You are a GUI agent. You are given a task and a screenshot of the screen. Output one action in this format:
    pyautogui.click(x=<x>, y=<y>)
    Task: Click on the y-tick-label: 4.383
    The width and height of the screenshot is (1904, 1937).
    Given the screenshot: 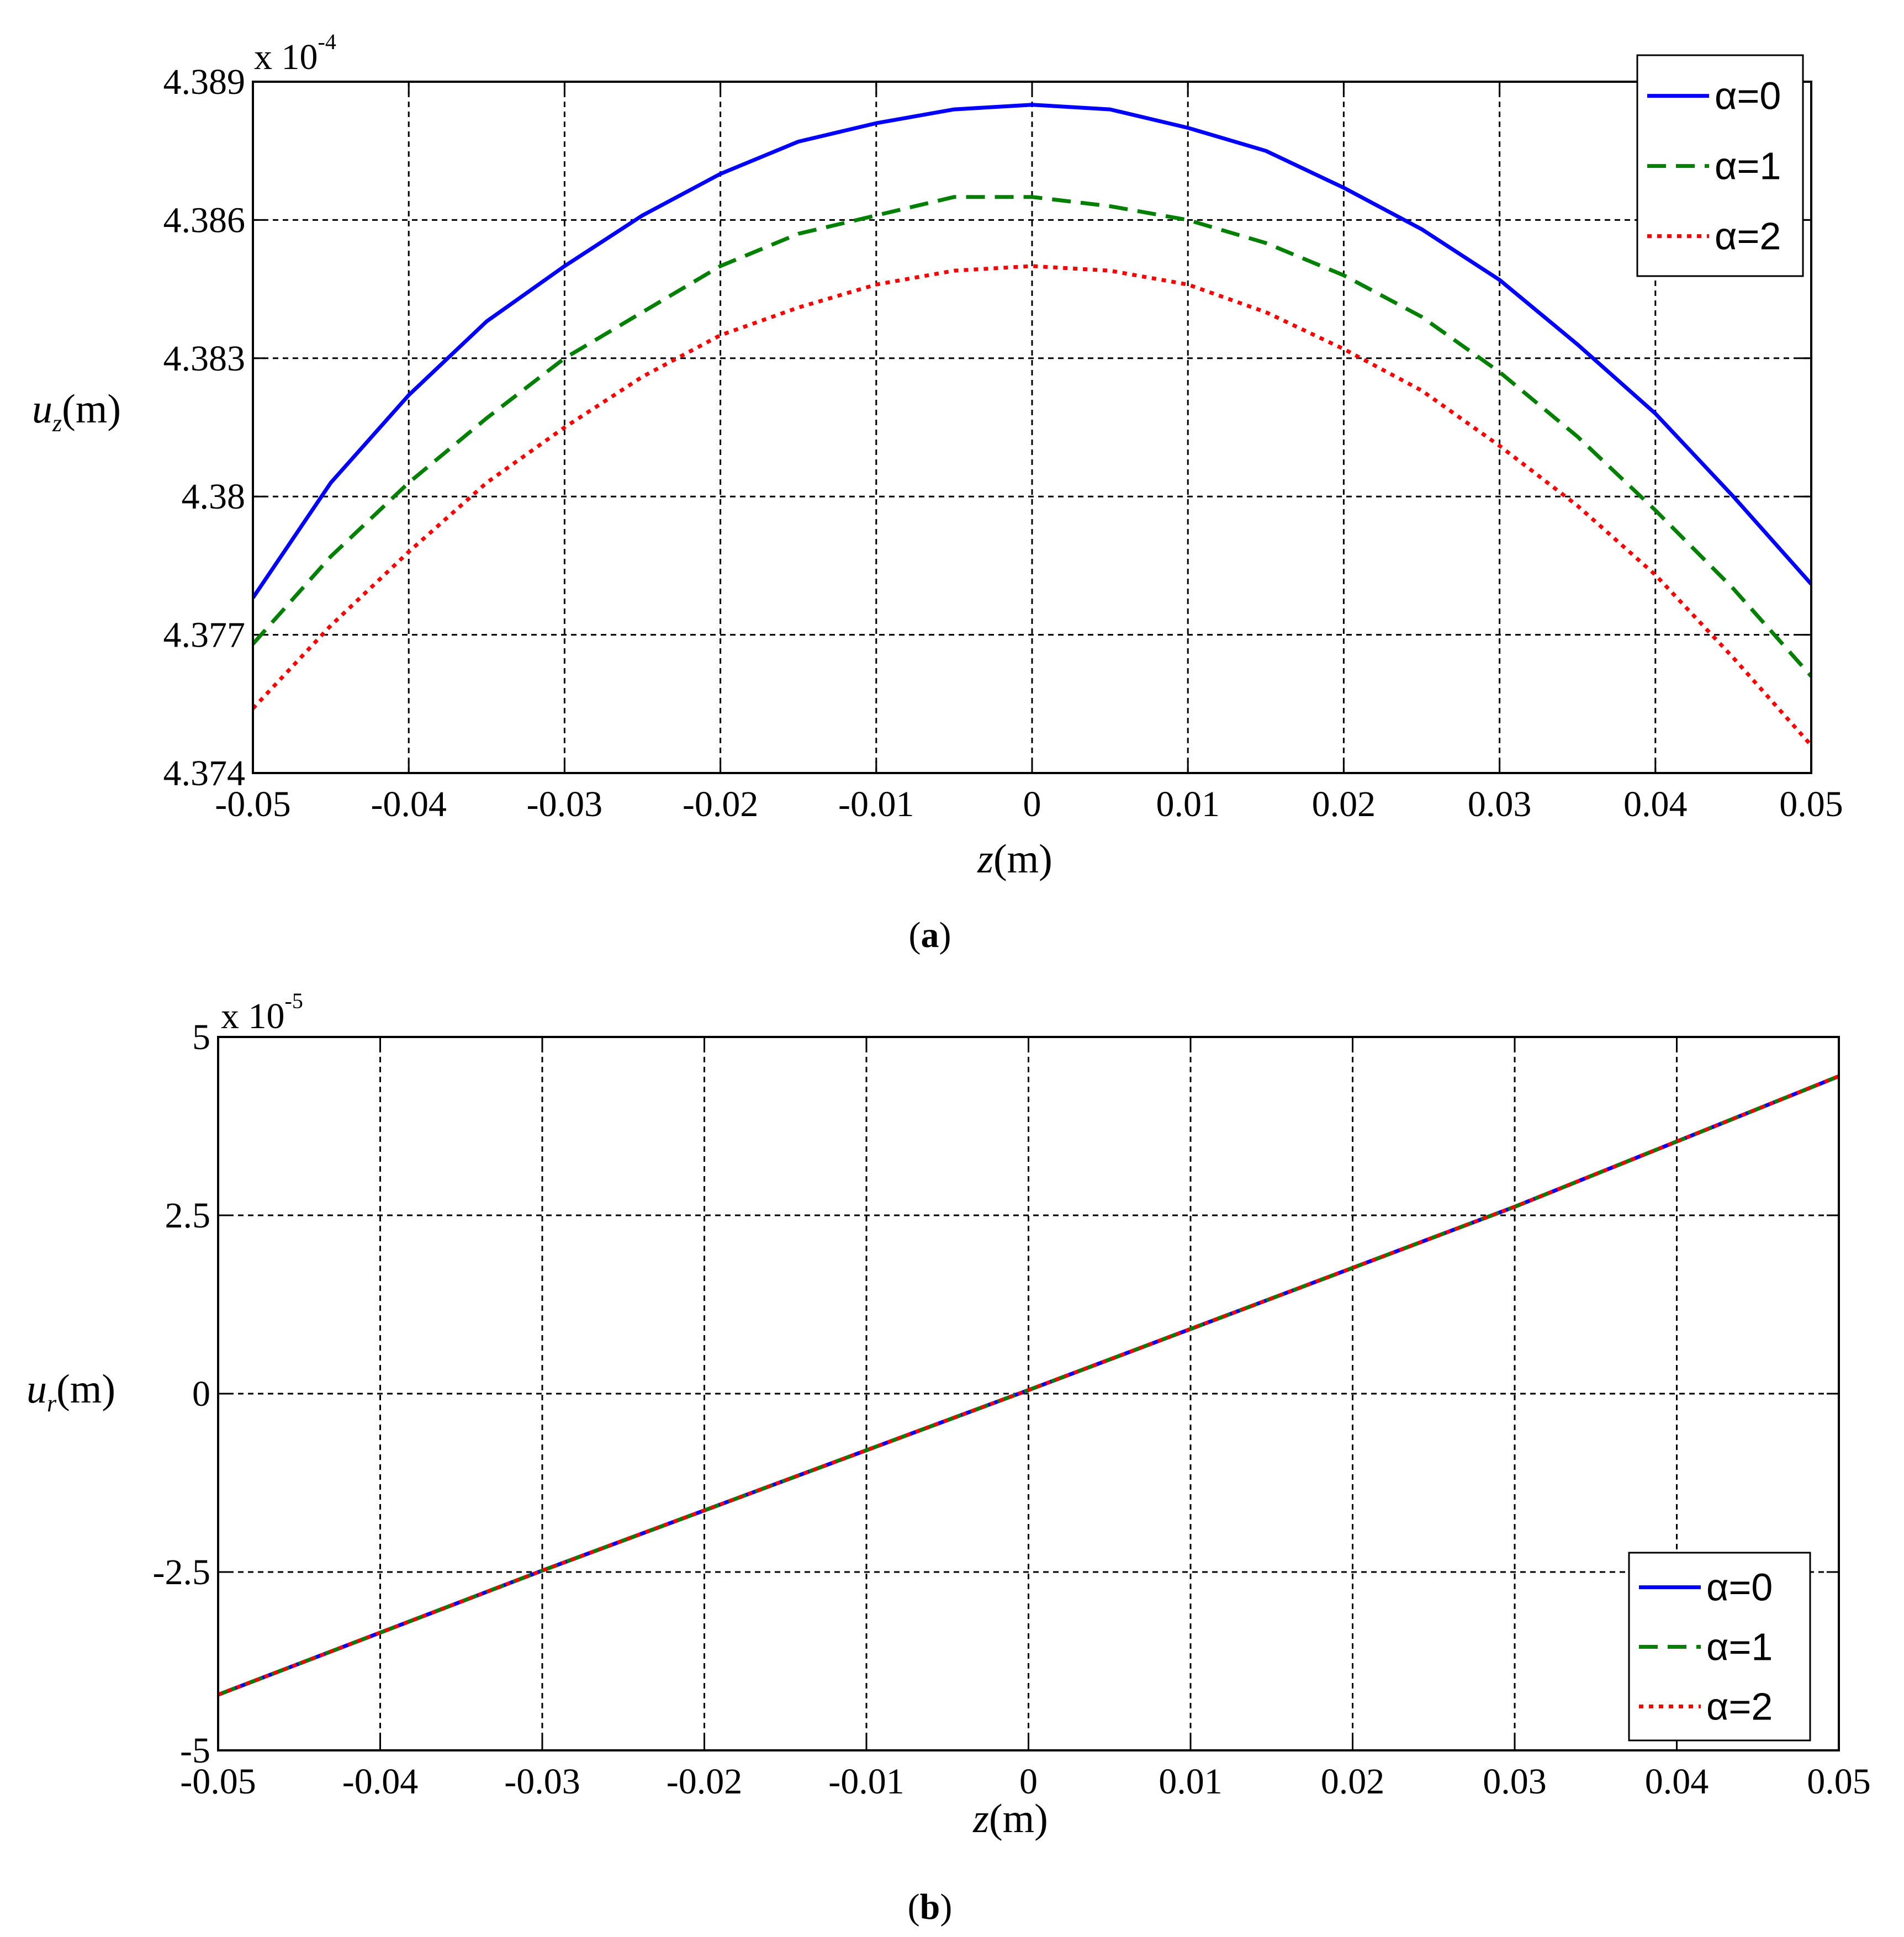 What is the action you would take?
    pyautogui.click(x=204, y=359)
    